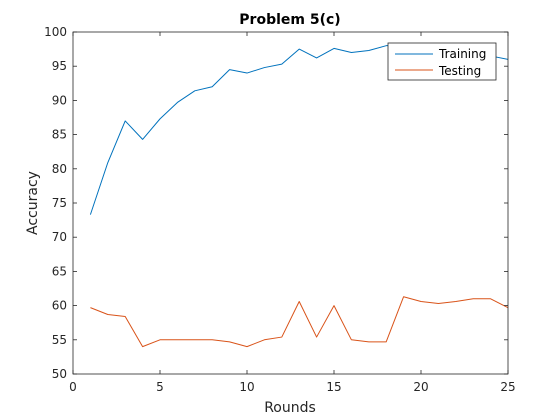 The width and height of the screenshot is (560, 420). What do you see at coordinates (73, 387) in the screenshot?
I see `x-tick-label: 0` at bounding box center [73, 387].